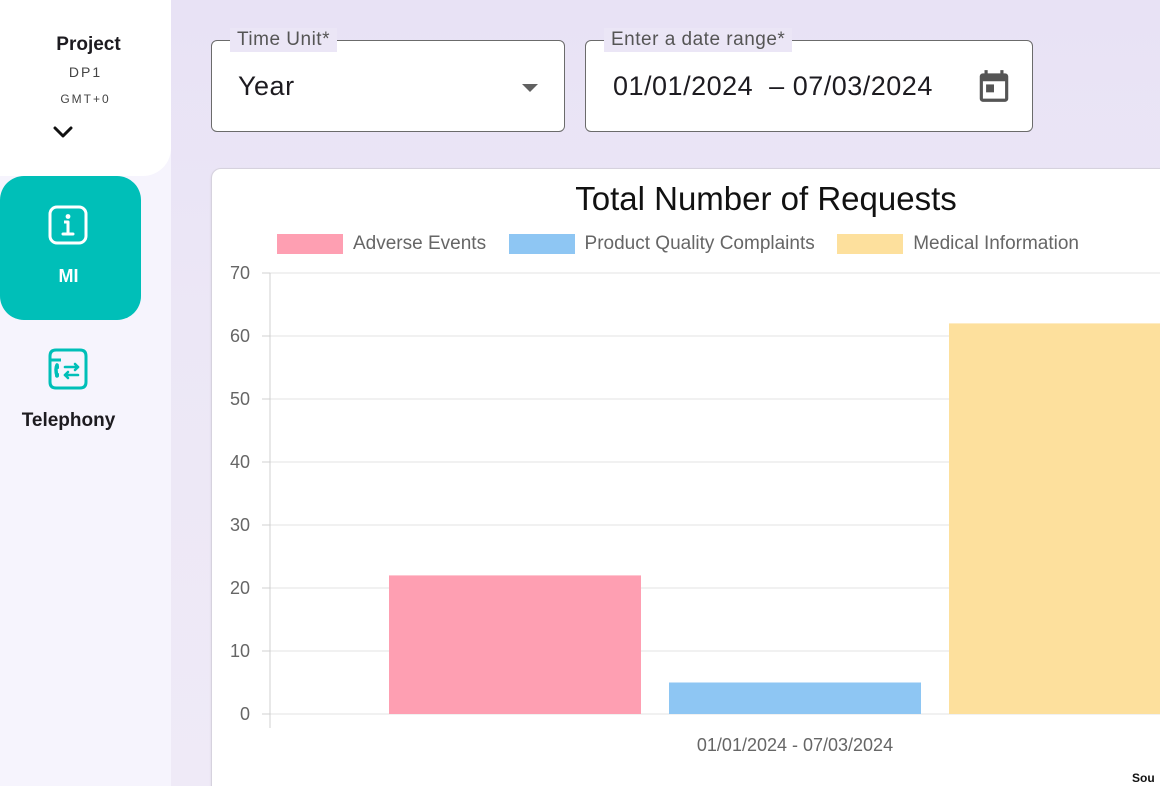 The image size is (1160, 786). What do you see at coordinates (530, 88) in the screenshot?
I see `dropdown-caret-icon` at bounding box center [530, 88].